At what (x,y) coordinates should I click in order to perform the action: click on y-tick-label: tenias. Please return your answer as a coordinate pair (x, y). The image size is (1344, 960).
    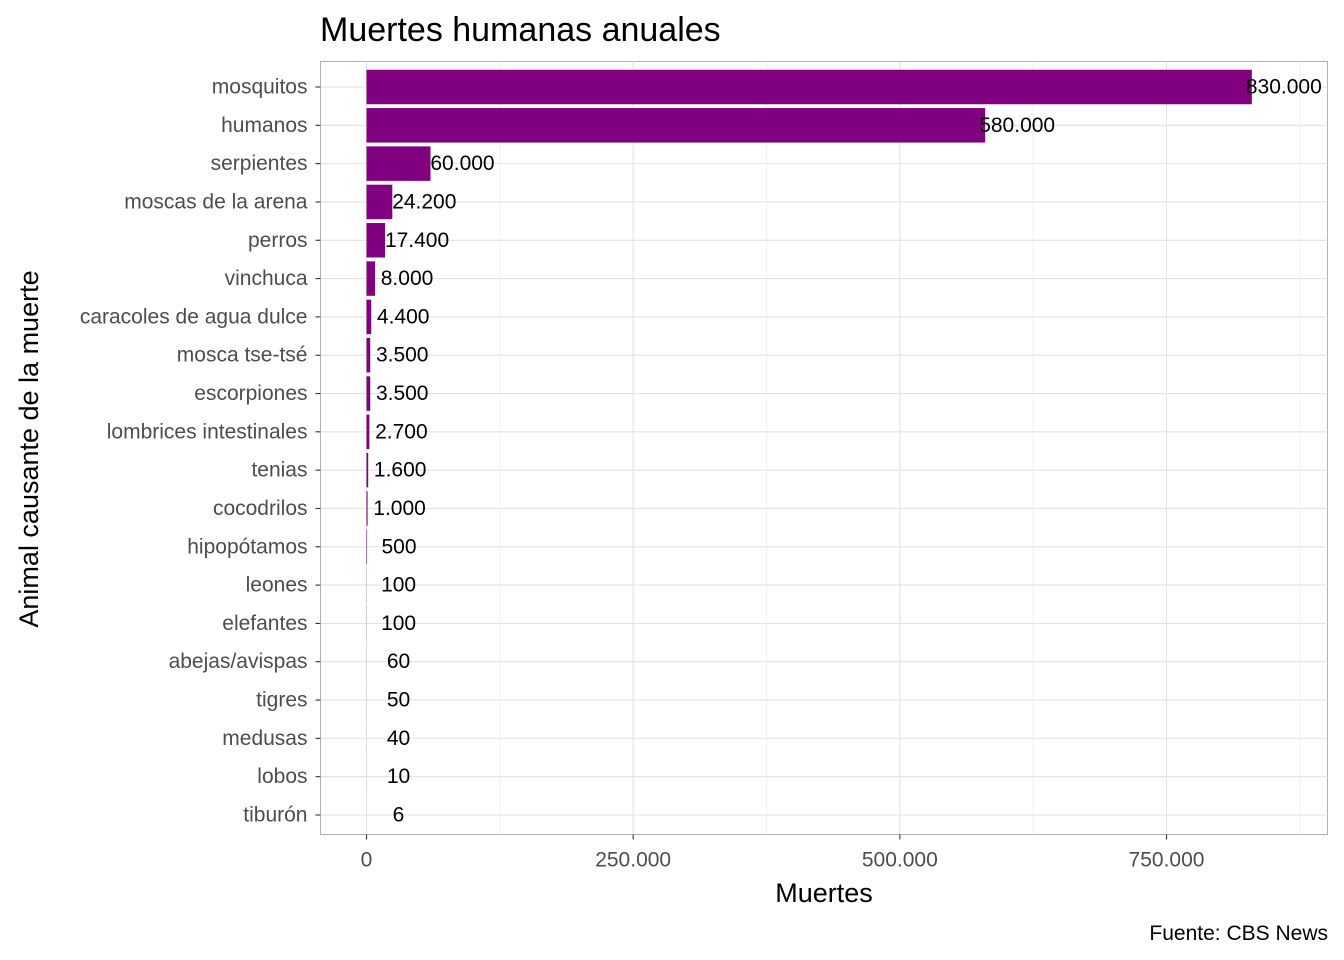
    Looking at the image, I should click on (279, 470).